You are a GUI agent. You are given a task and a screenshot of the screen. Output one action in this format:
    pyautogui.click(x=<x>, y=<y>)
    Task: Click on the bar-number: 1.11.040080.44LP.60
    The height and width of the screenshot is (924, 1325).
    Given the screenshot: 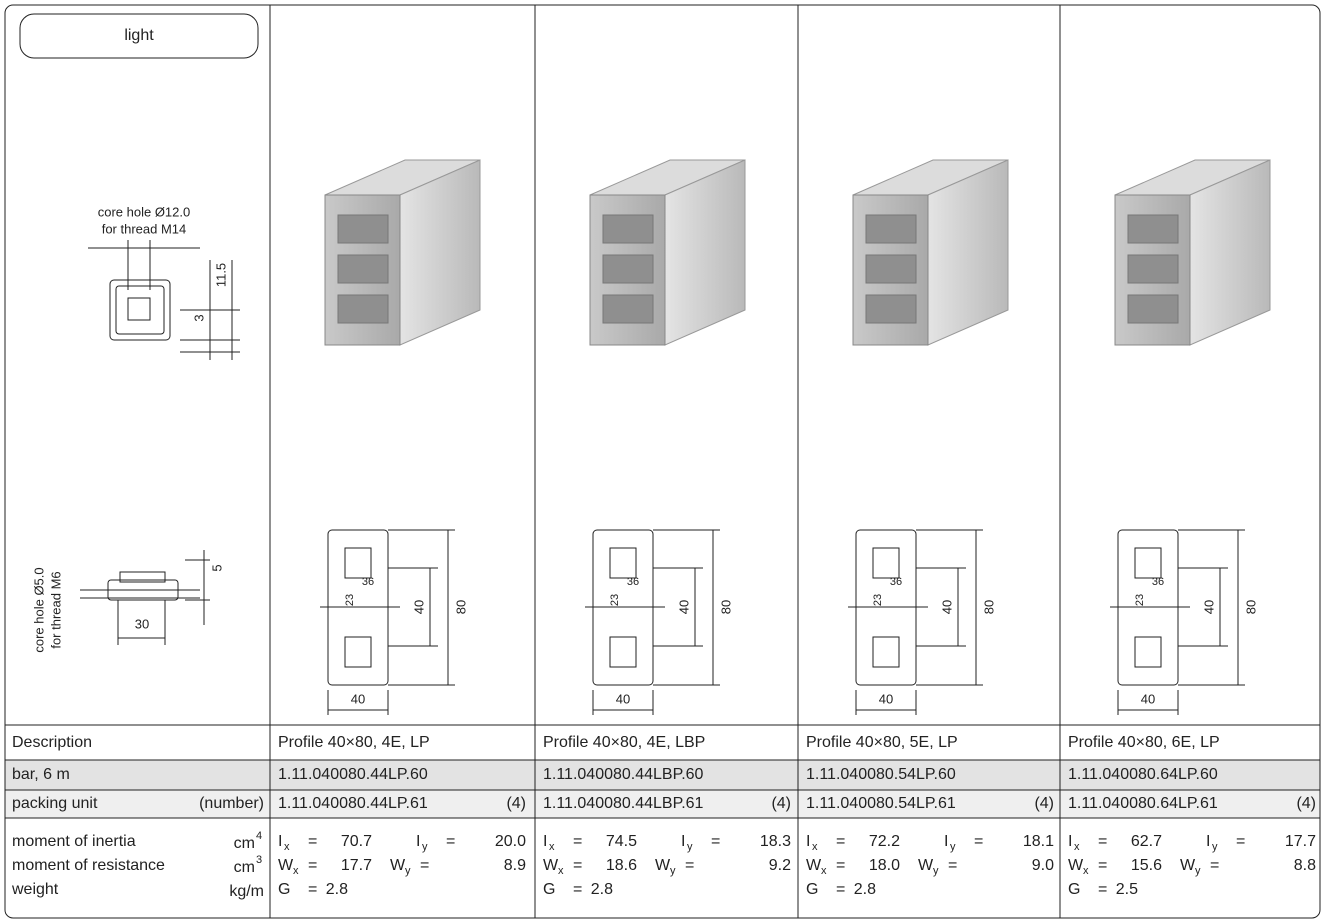 What is the action you would take?
    pyautogui.click(x=353, y=774)
    